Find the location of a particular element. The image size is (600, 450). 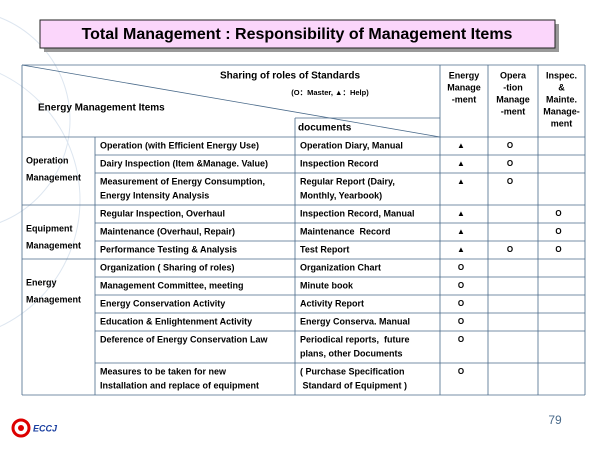

column-header: Manage- is located at coordinates (561, 111).